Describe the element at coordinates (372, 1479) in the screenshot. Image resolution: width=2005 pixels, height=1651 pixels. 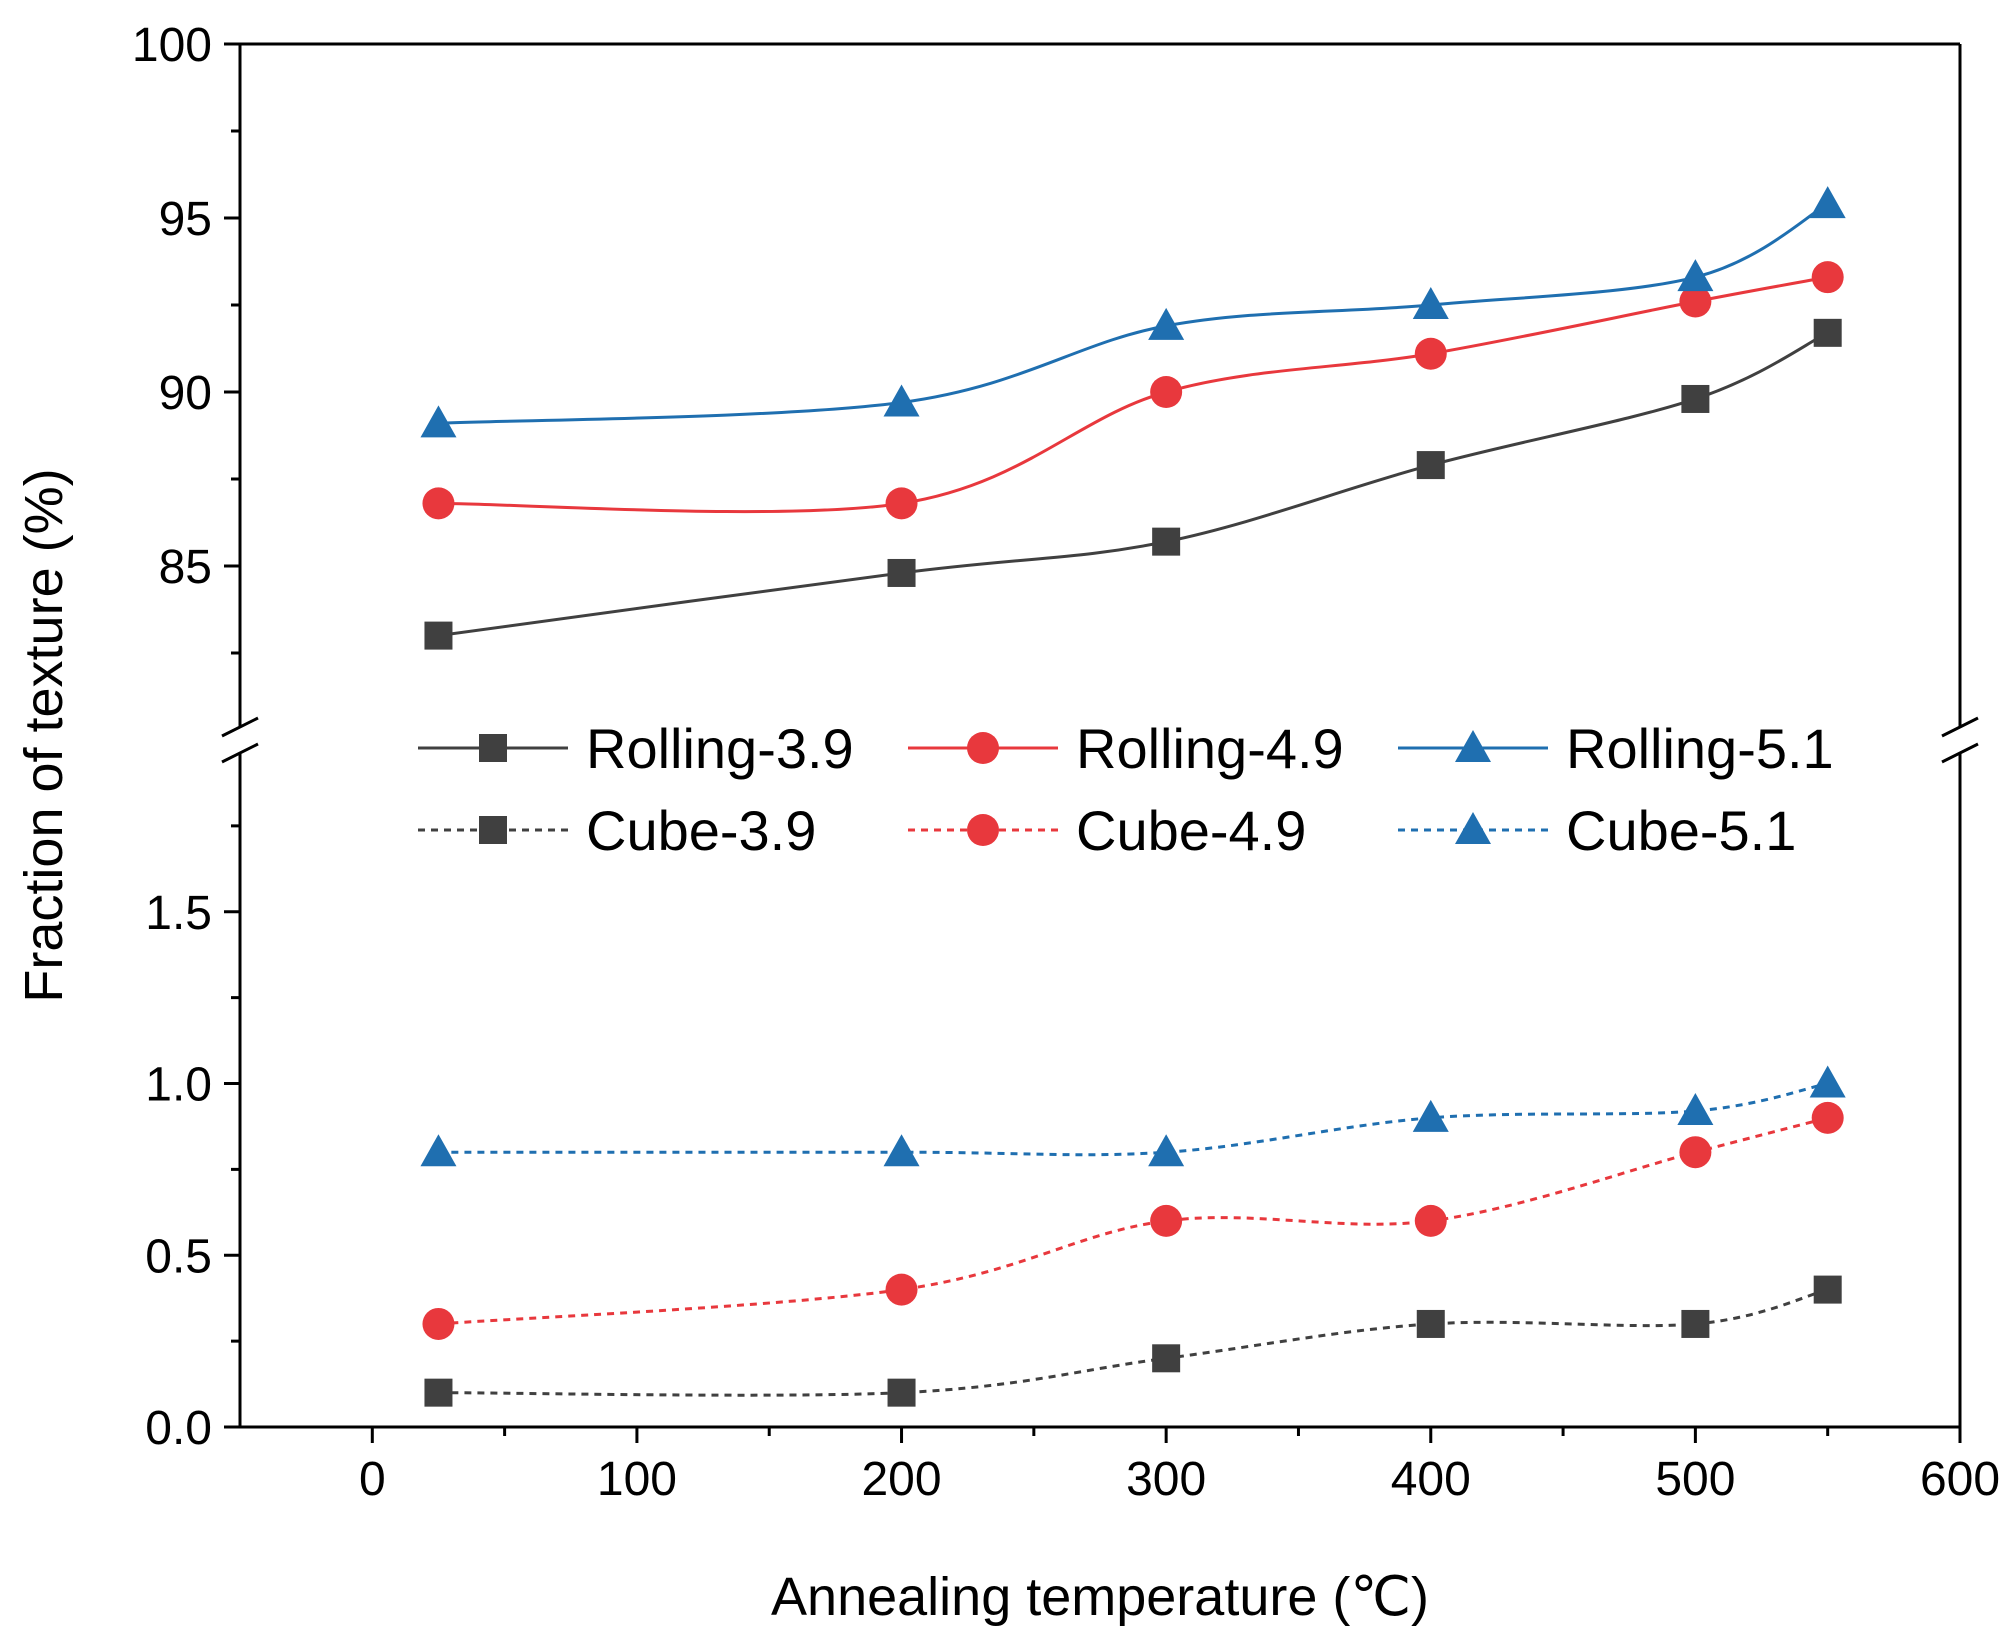
I see `x-tick-label: 0` at that location.